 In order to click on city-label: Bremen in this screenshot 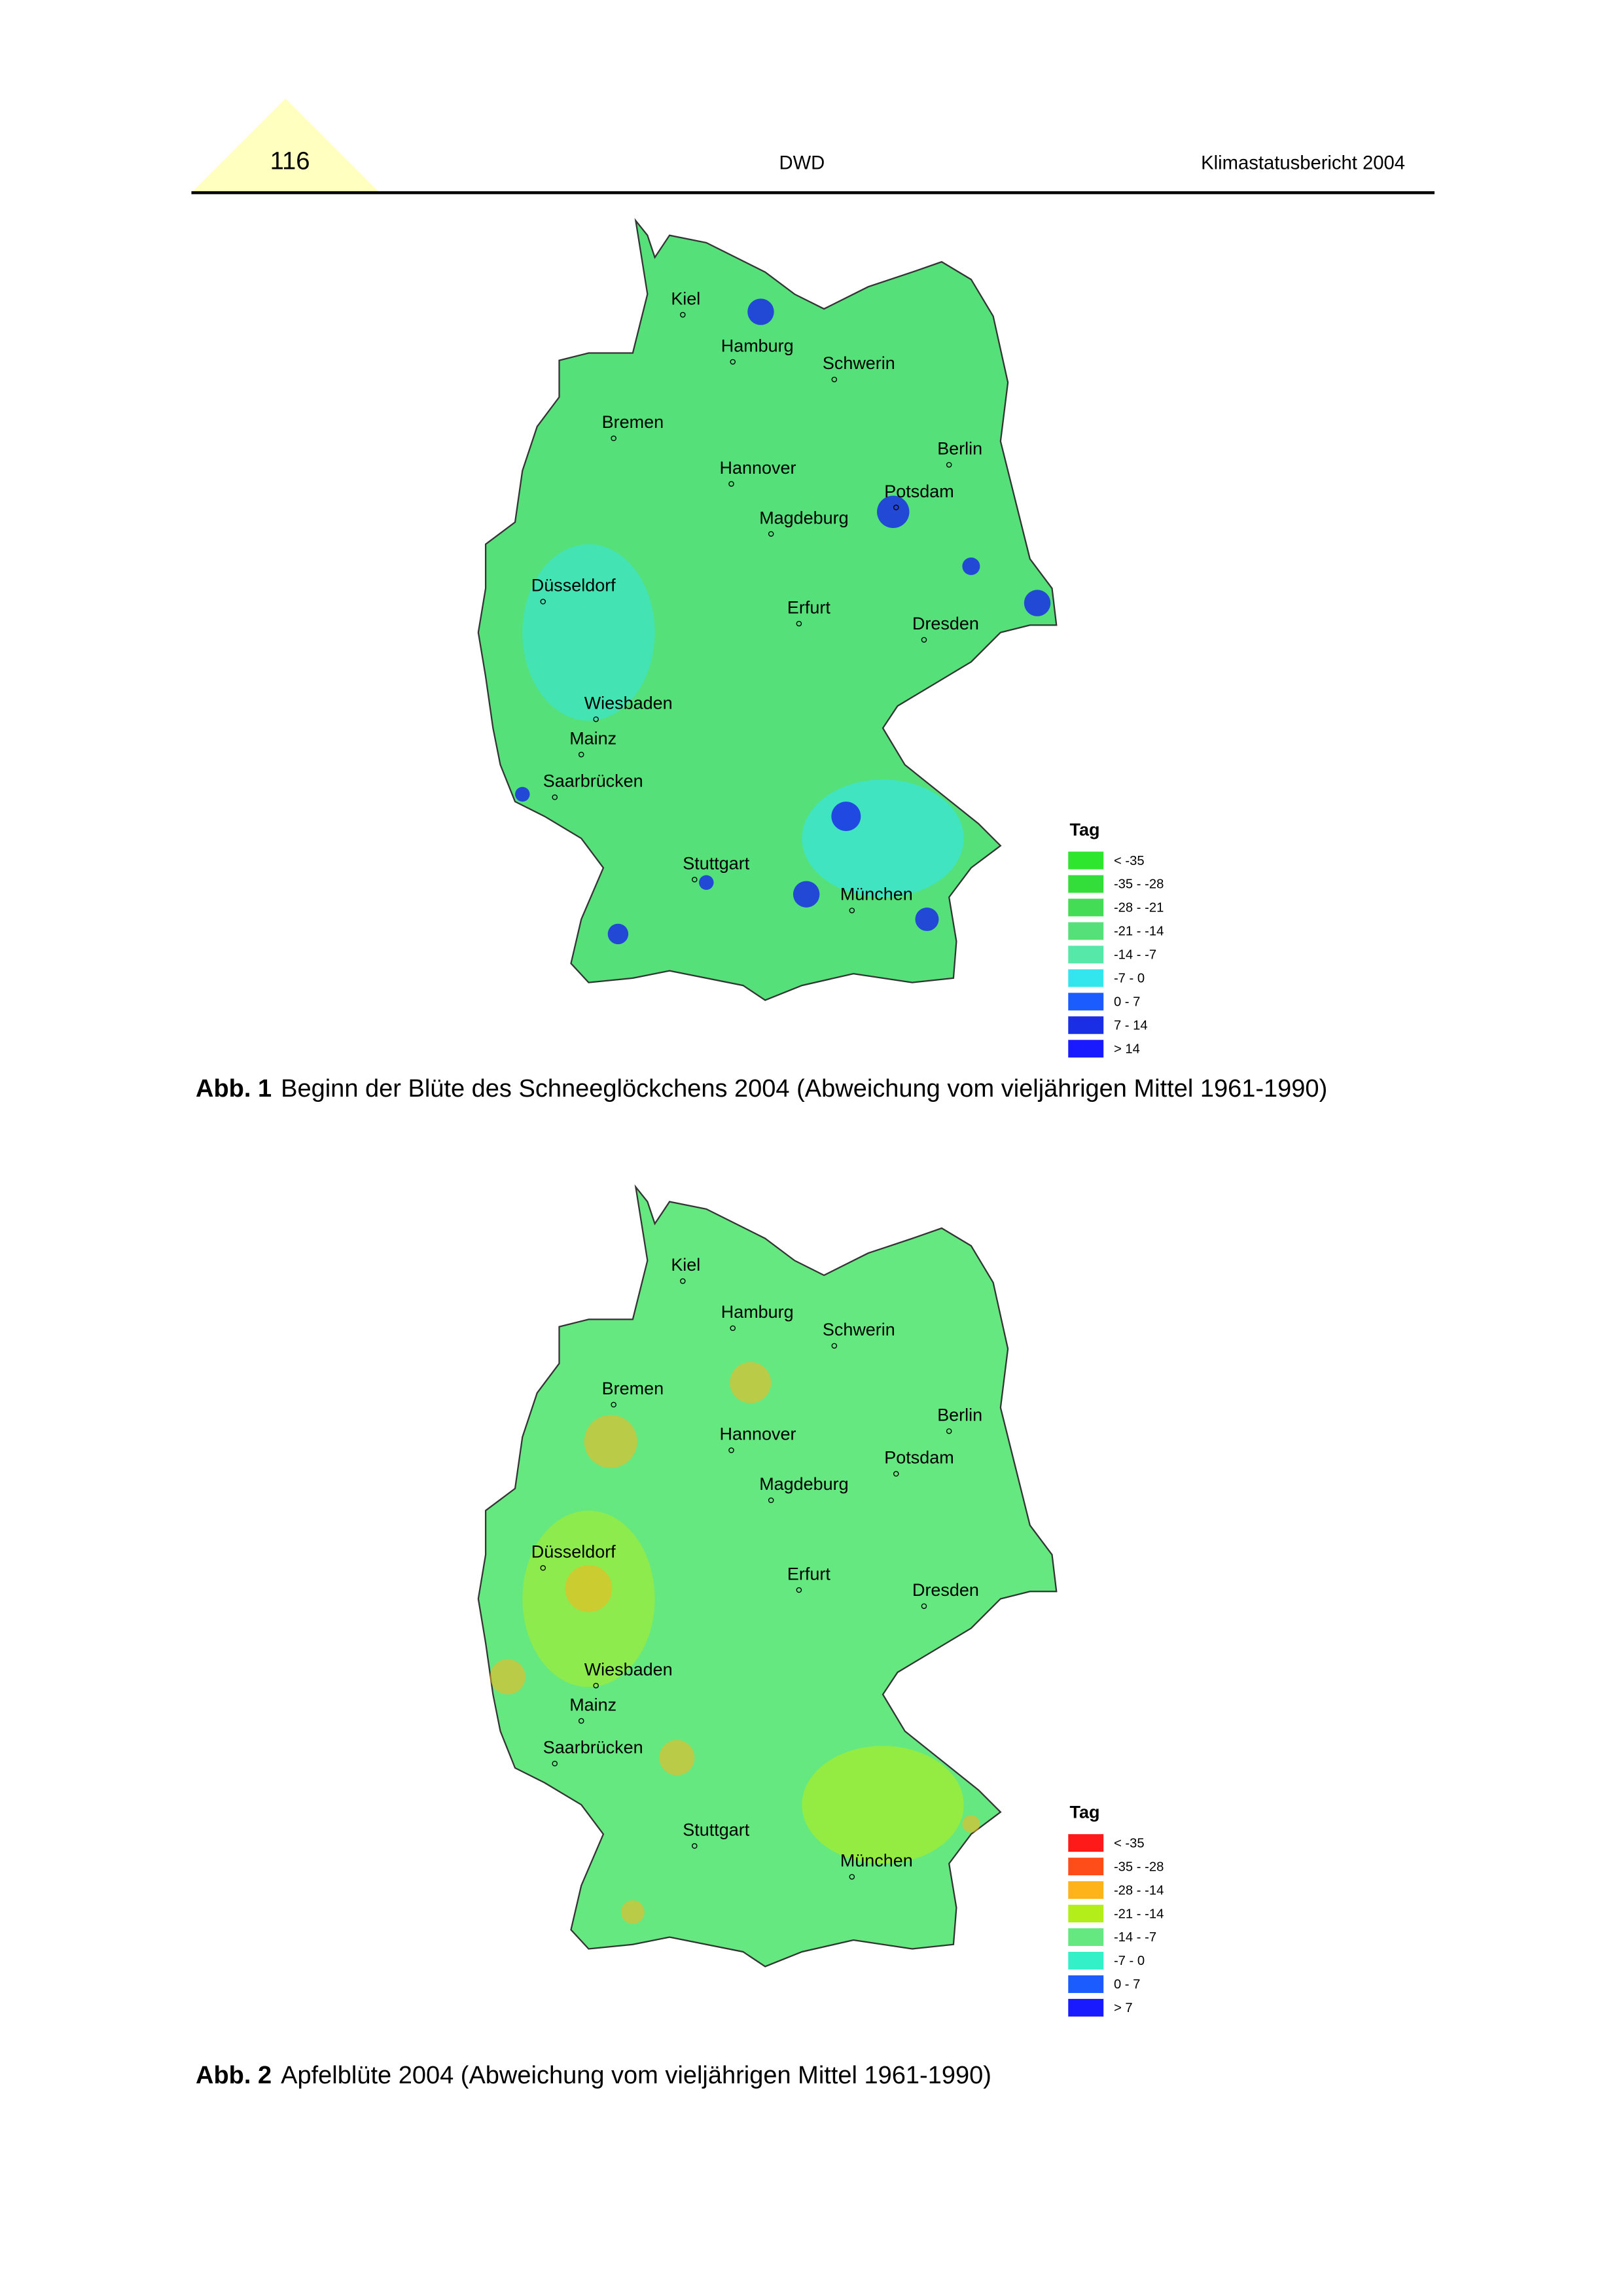, I will do `click(633, 422)`.